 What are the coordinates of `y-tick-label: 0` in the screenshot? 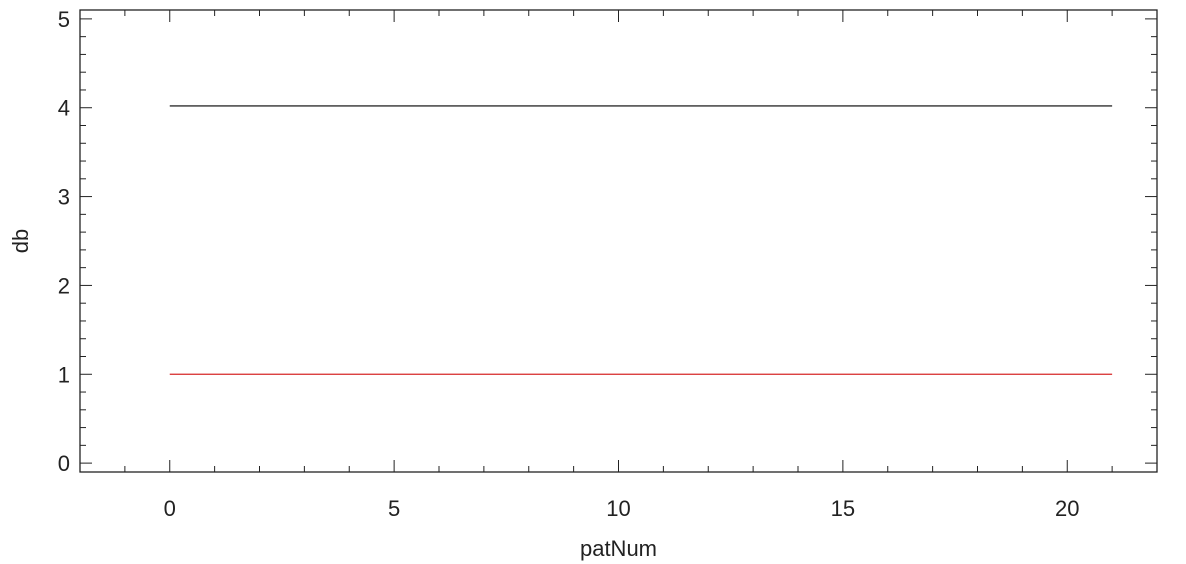 It's located at (64, 463).